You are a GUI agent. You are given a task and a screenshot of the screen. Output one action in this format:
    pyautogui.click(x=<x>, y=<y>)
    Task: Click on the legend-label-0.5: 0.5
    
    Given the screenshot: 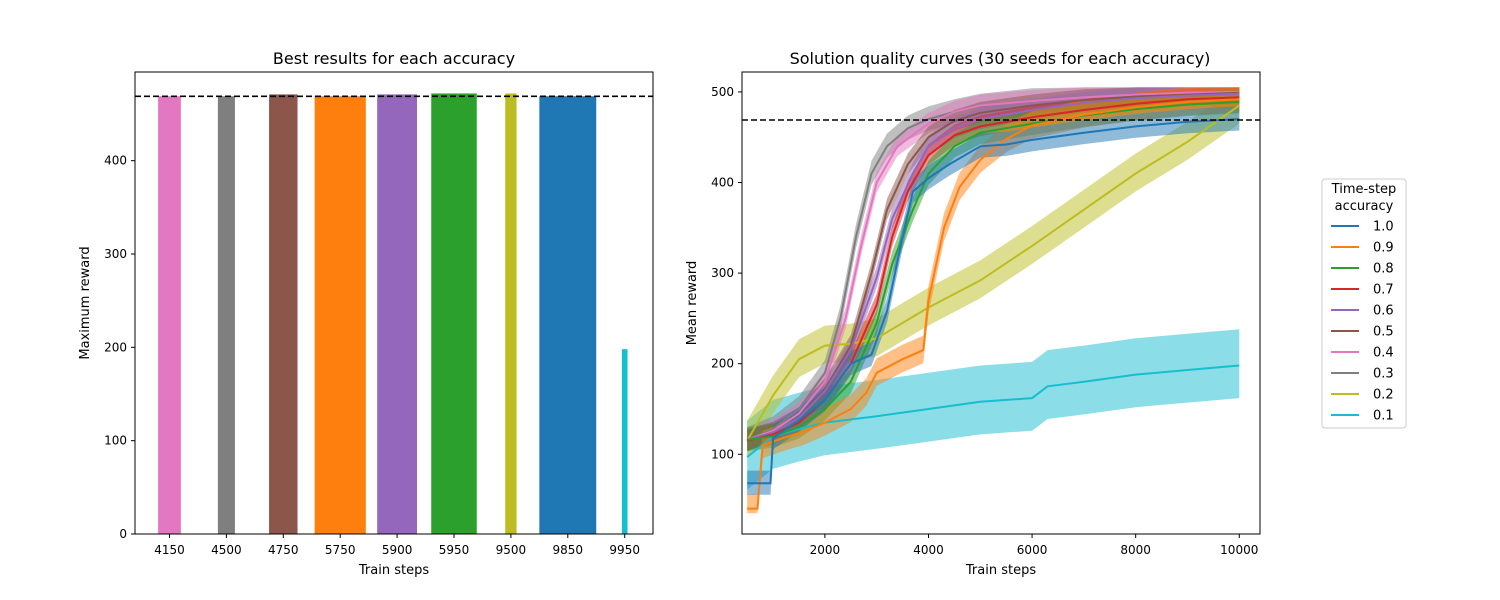 What is the action you would take?
    pyautogui.click(x=1383, y=332)
    